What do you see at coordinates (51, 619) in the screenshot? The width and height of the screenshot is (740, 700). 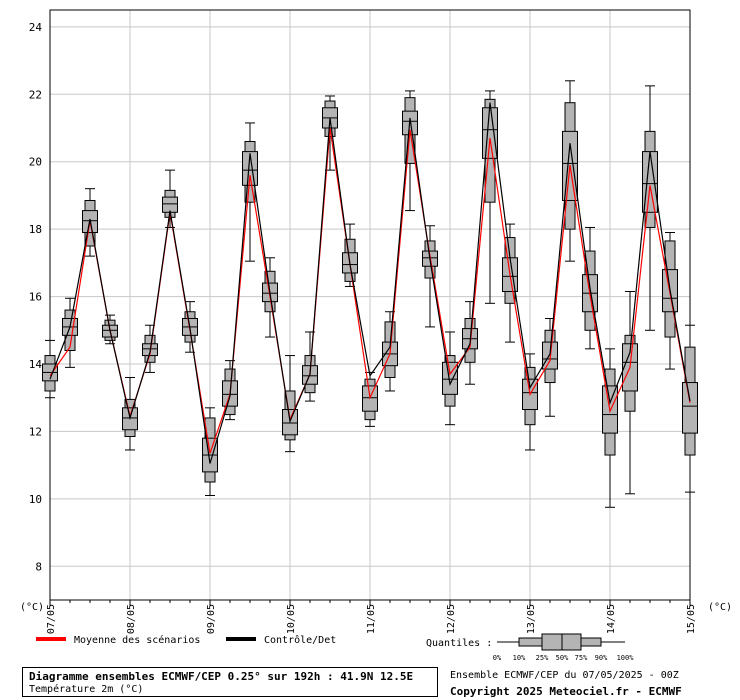 I see `x-tick-label: 07/05` at bounding box center [51, 619].